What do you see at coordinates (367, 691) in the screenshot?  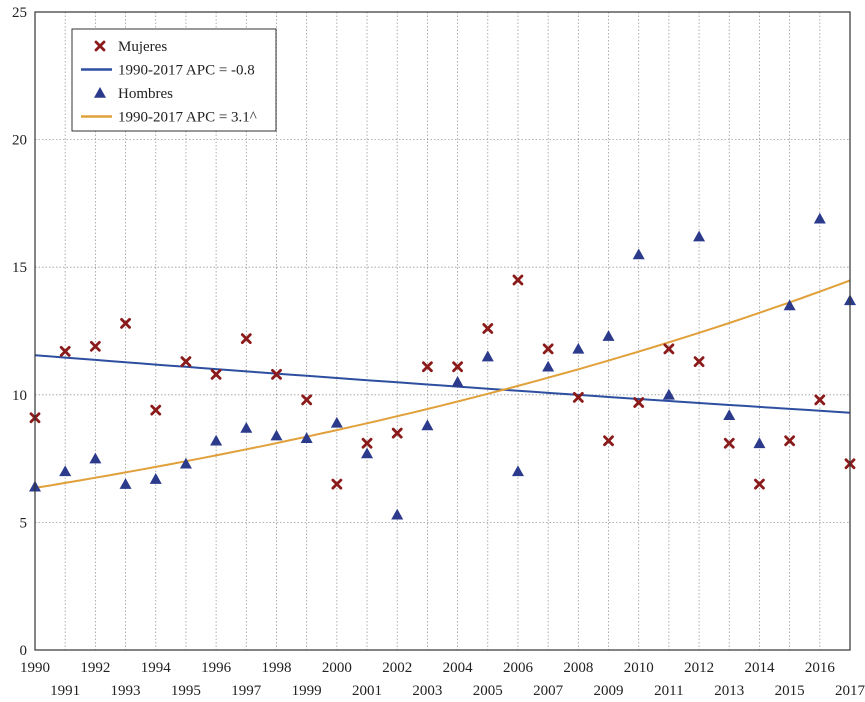 I see `x-tick-label: 2001` at bounding box center [367, 691].